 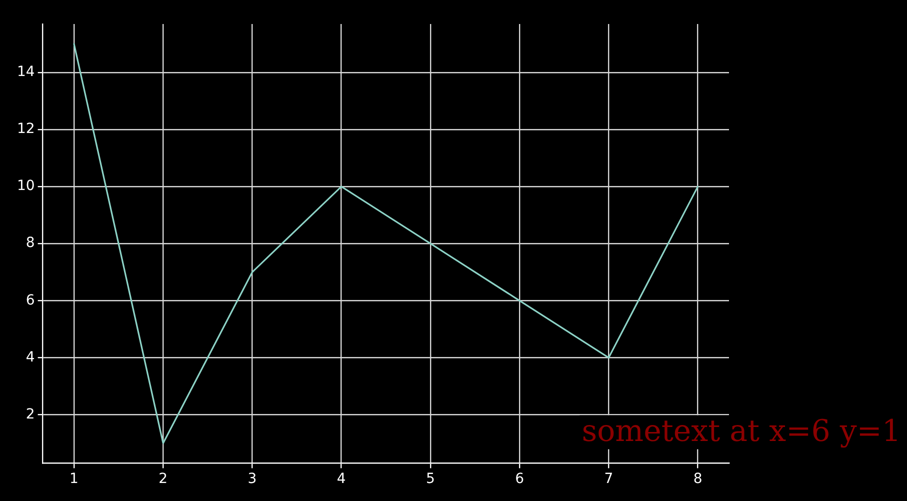 What do you see at coordinates (30, 243) in the screenshot?
I see `y-tick-label: 8` at bounding box center [30, 243].